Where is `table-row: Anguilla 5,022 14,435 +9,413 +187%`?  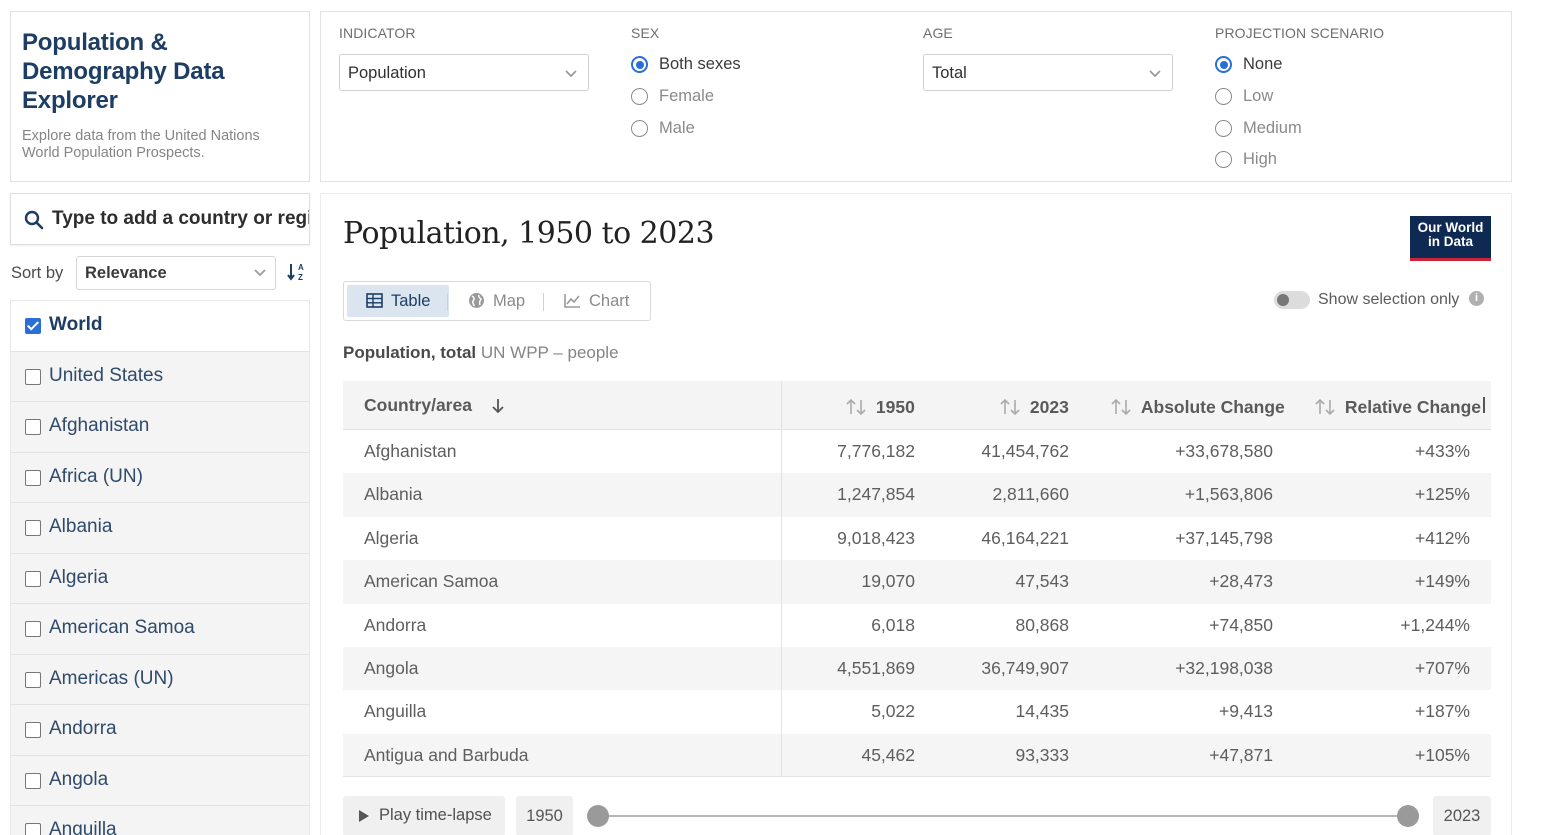
table-row: Anguilla 5,022 14,435 +9,413 +187% is located at coordinates (917, 711).